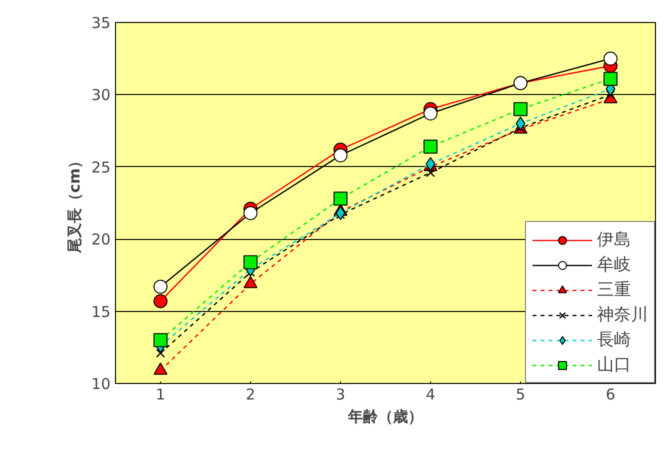  I want to click on x-tick-label: 6, so click(611, 395).